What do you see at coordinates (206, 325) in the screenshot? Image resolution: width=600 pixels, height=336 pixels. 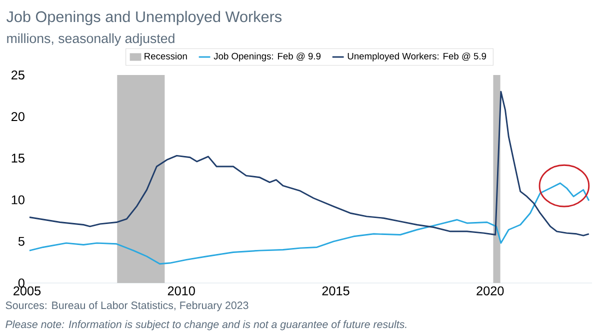 I see `text: Please note: Information is subject to change and is not a guarantee of future results.` at bounding box center [206, 325].